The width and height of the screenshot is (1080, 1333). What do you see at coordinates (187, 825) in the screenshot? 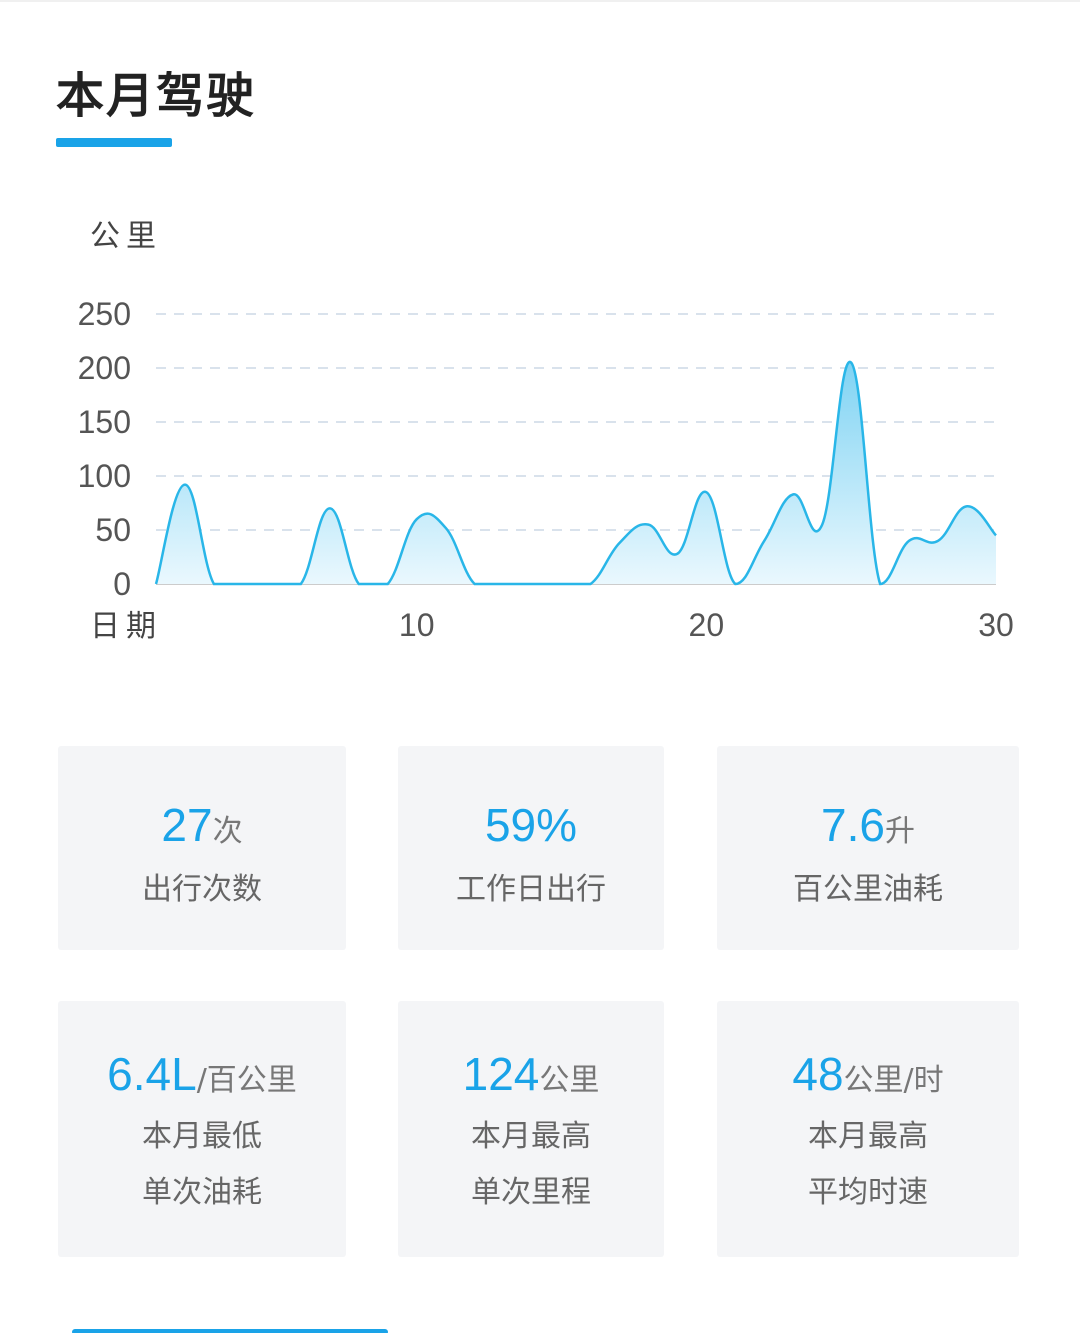
I see `stat-value: 27` at bounding box center [187, 825].